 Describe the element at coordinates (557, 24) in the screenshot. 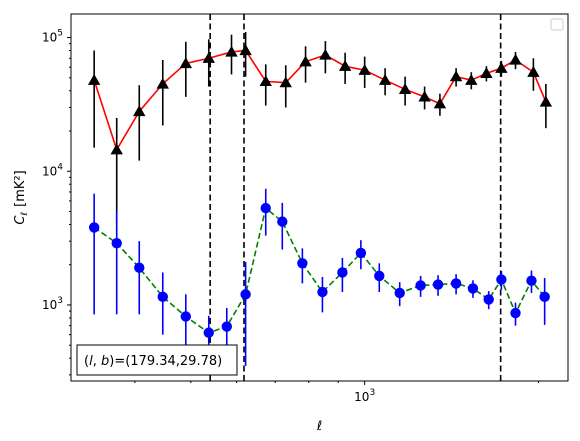

I see `legend-box` at that location.